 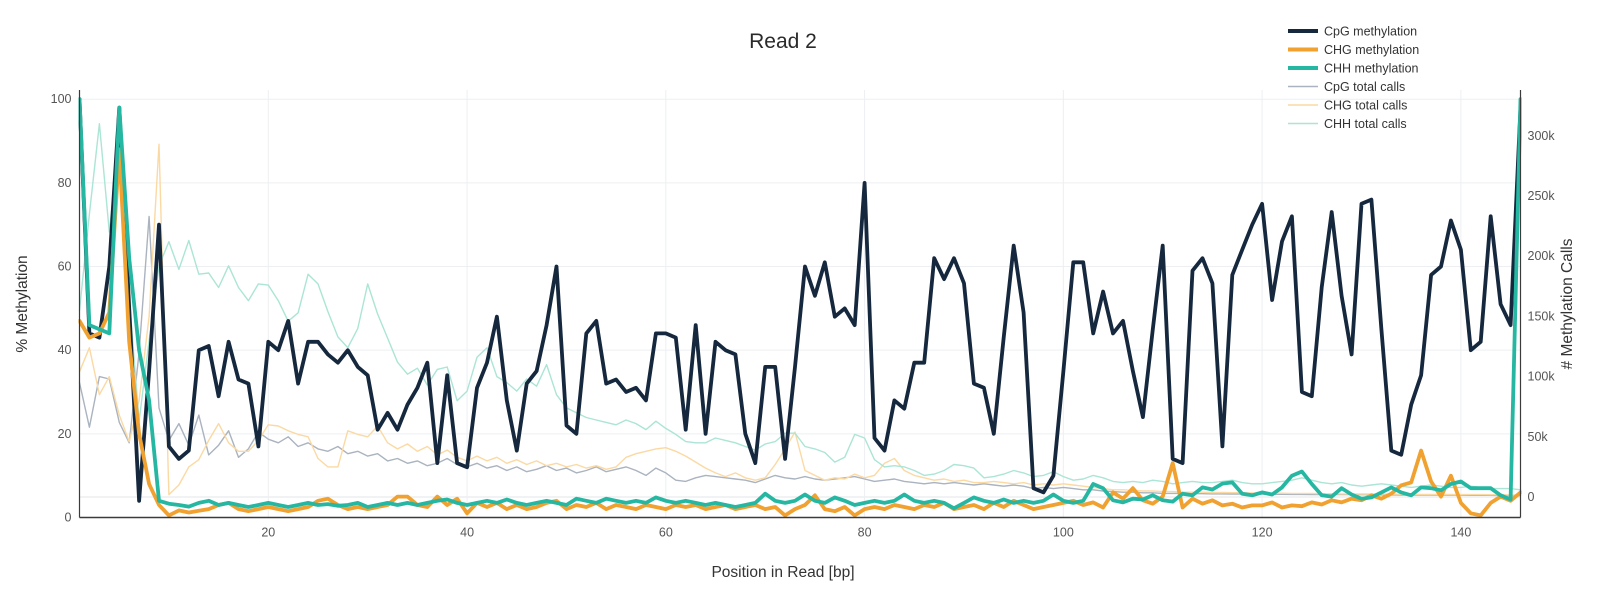 What do you see at coordinates (1542, 377) in the screenshot?
I see `y-right-tick-label: 100k` at bounding box center [1542, 377].